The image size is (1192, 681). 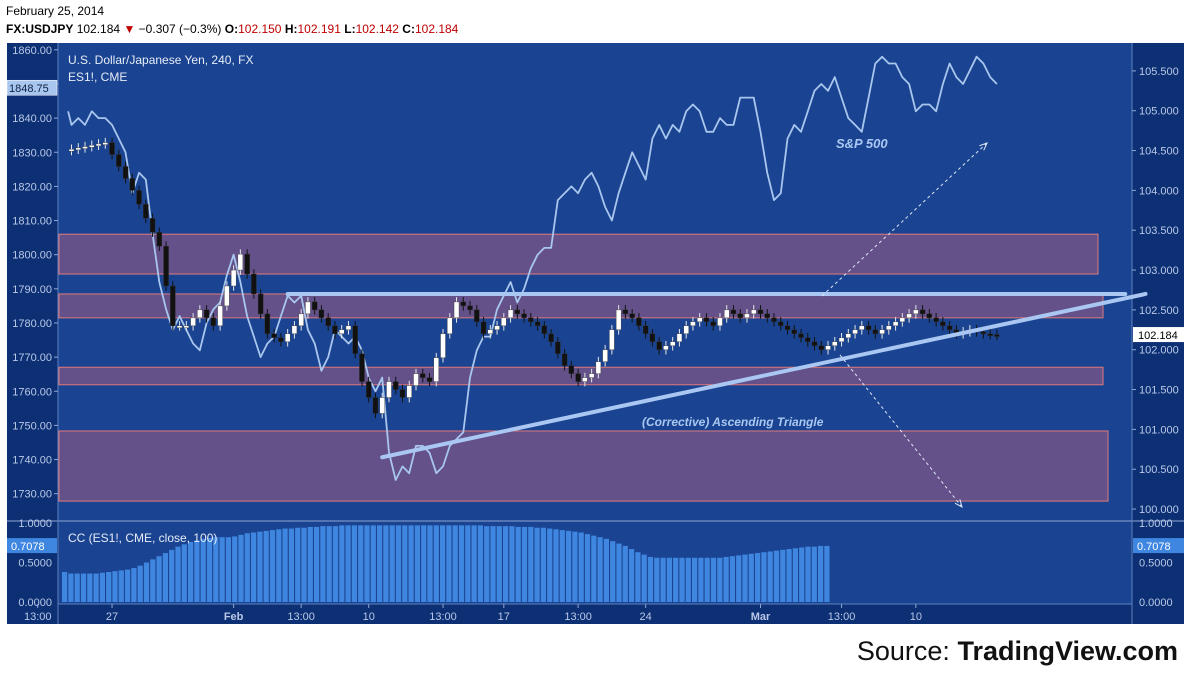 I want to click on left-tick-label: 1830.00, so click(x=32, y=153).